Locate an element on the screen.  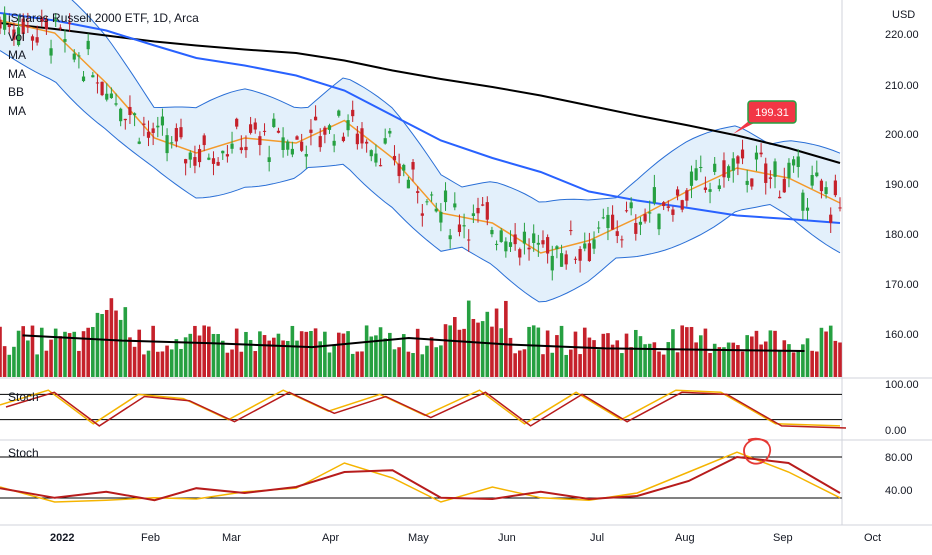
price-tick-180: 180.00 is located at coordinates (902, 235).